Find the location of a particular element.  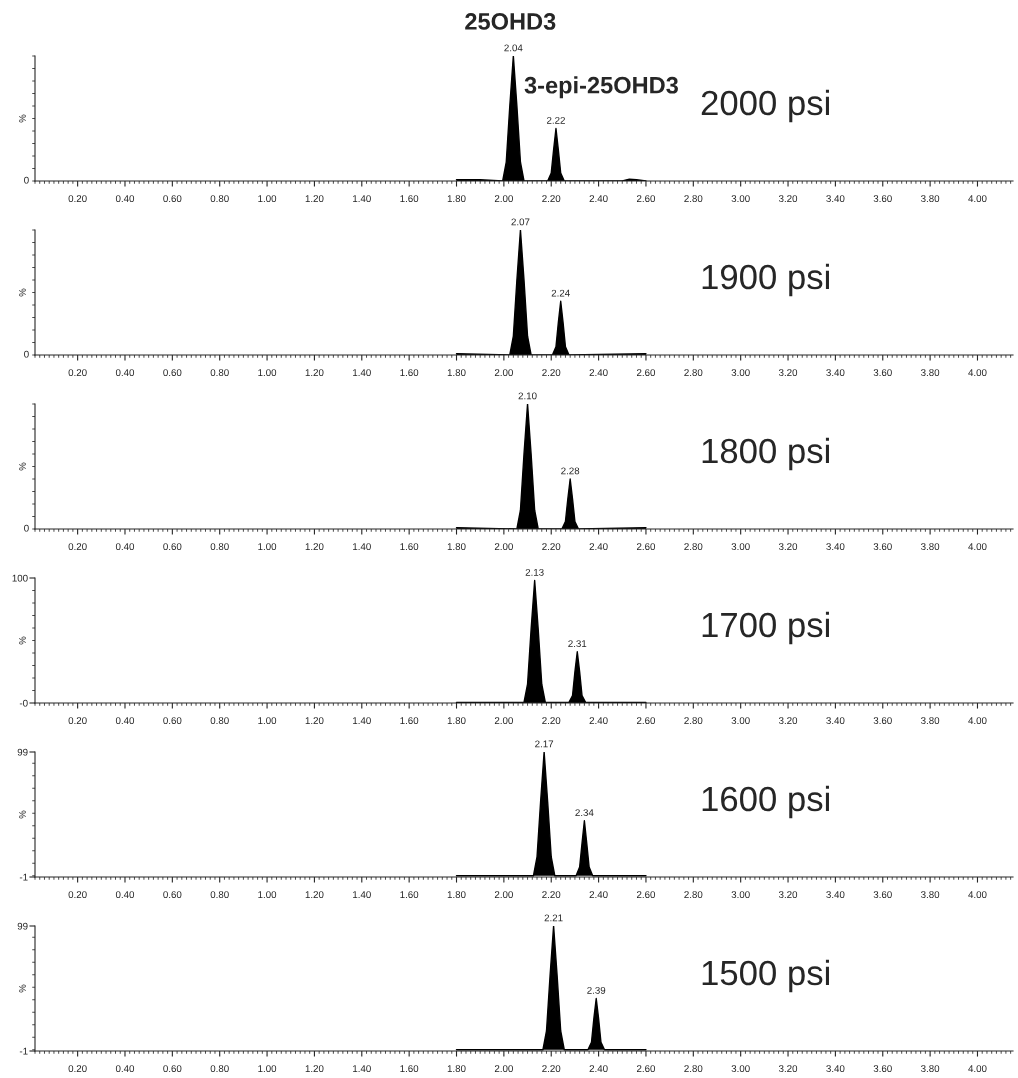

text: 1500 psi is located at coordinates (765, 976).